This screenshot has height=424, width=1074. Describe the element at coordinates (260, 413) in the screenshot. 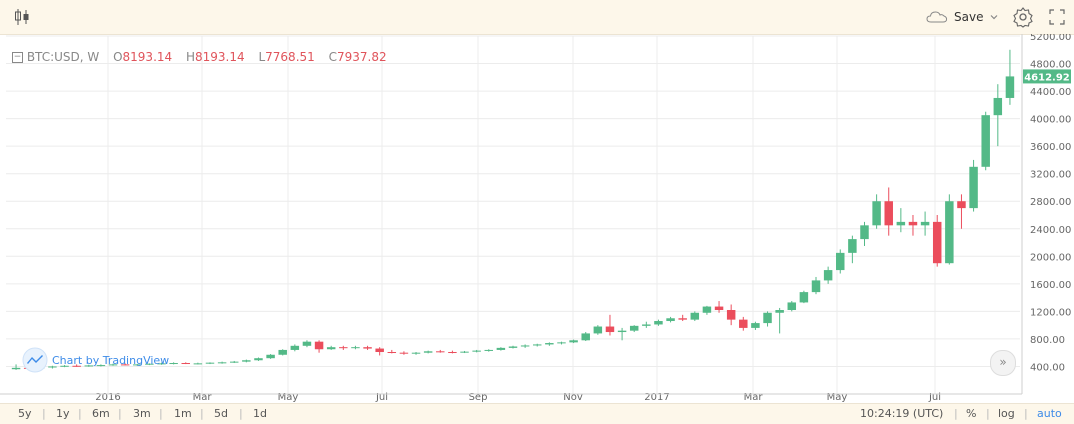

I see `period-1d: 1d` at that location.